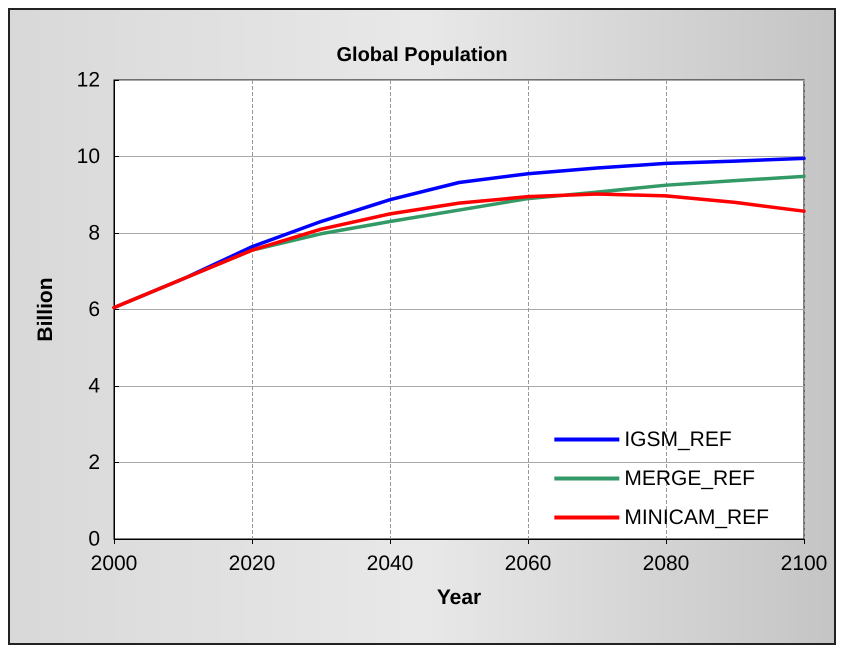  Describe the element at coordinates (45, 309) in the screenshot. I see `y-axis-title: Billion` at that location.